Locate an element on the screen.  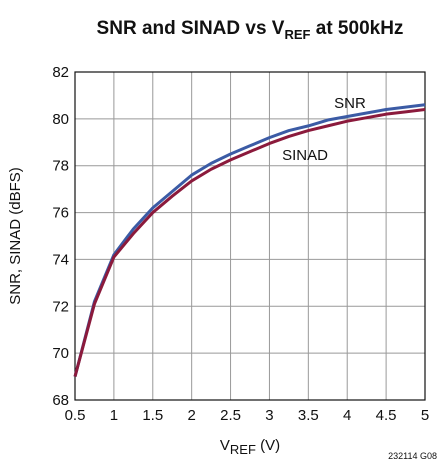
xlabel-subscript: REF is located at coordinates (243, 449).